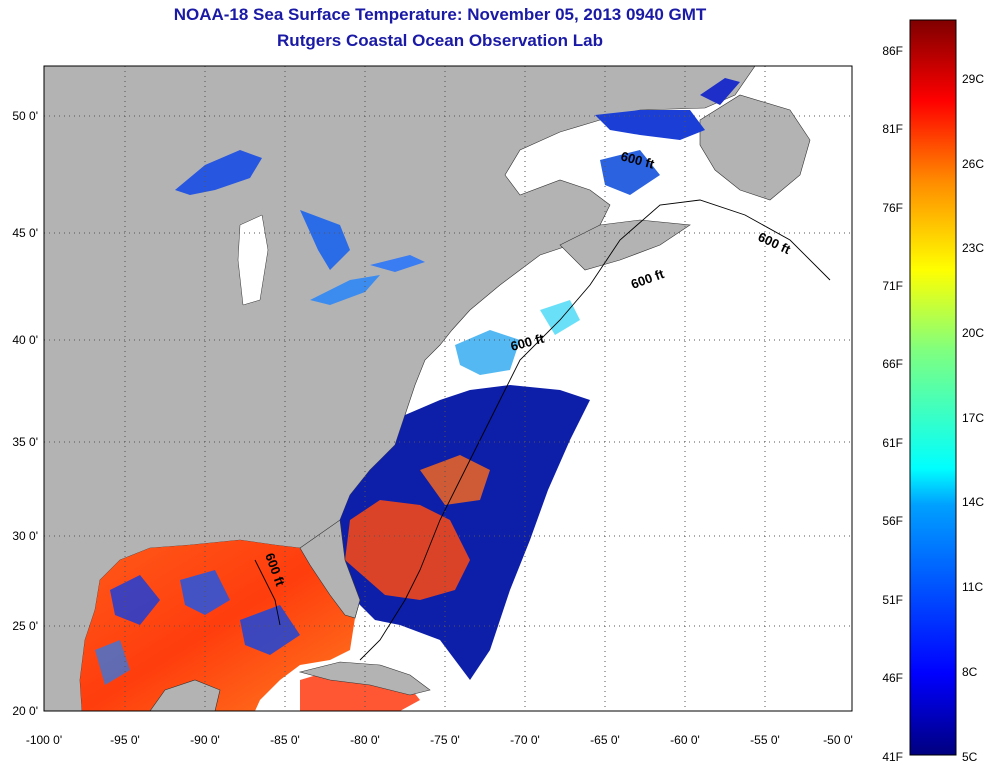 This screenshot has width=984, height=770. I want to click on florida, so click(330, 569).